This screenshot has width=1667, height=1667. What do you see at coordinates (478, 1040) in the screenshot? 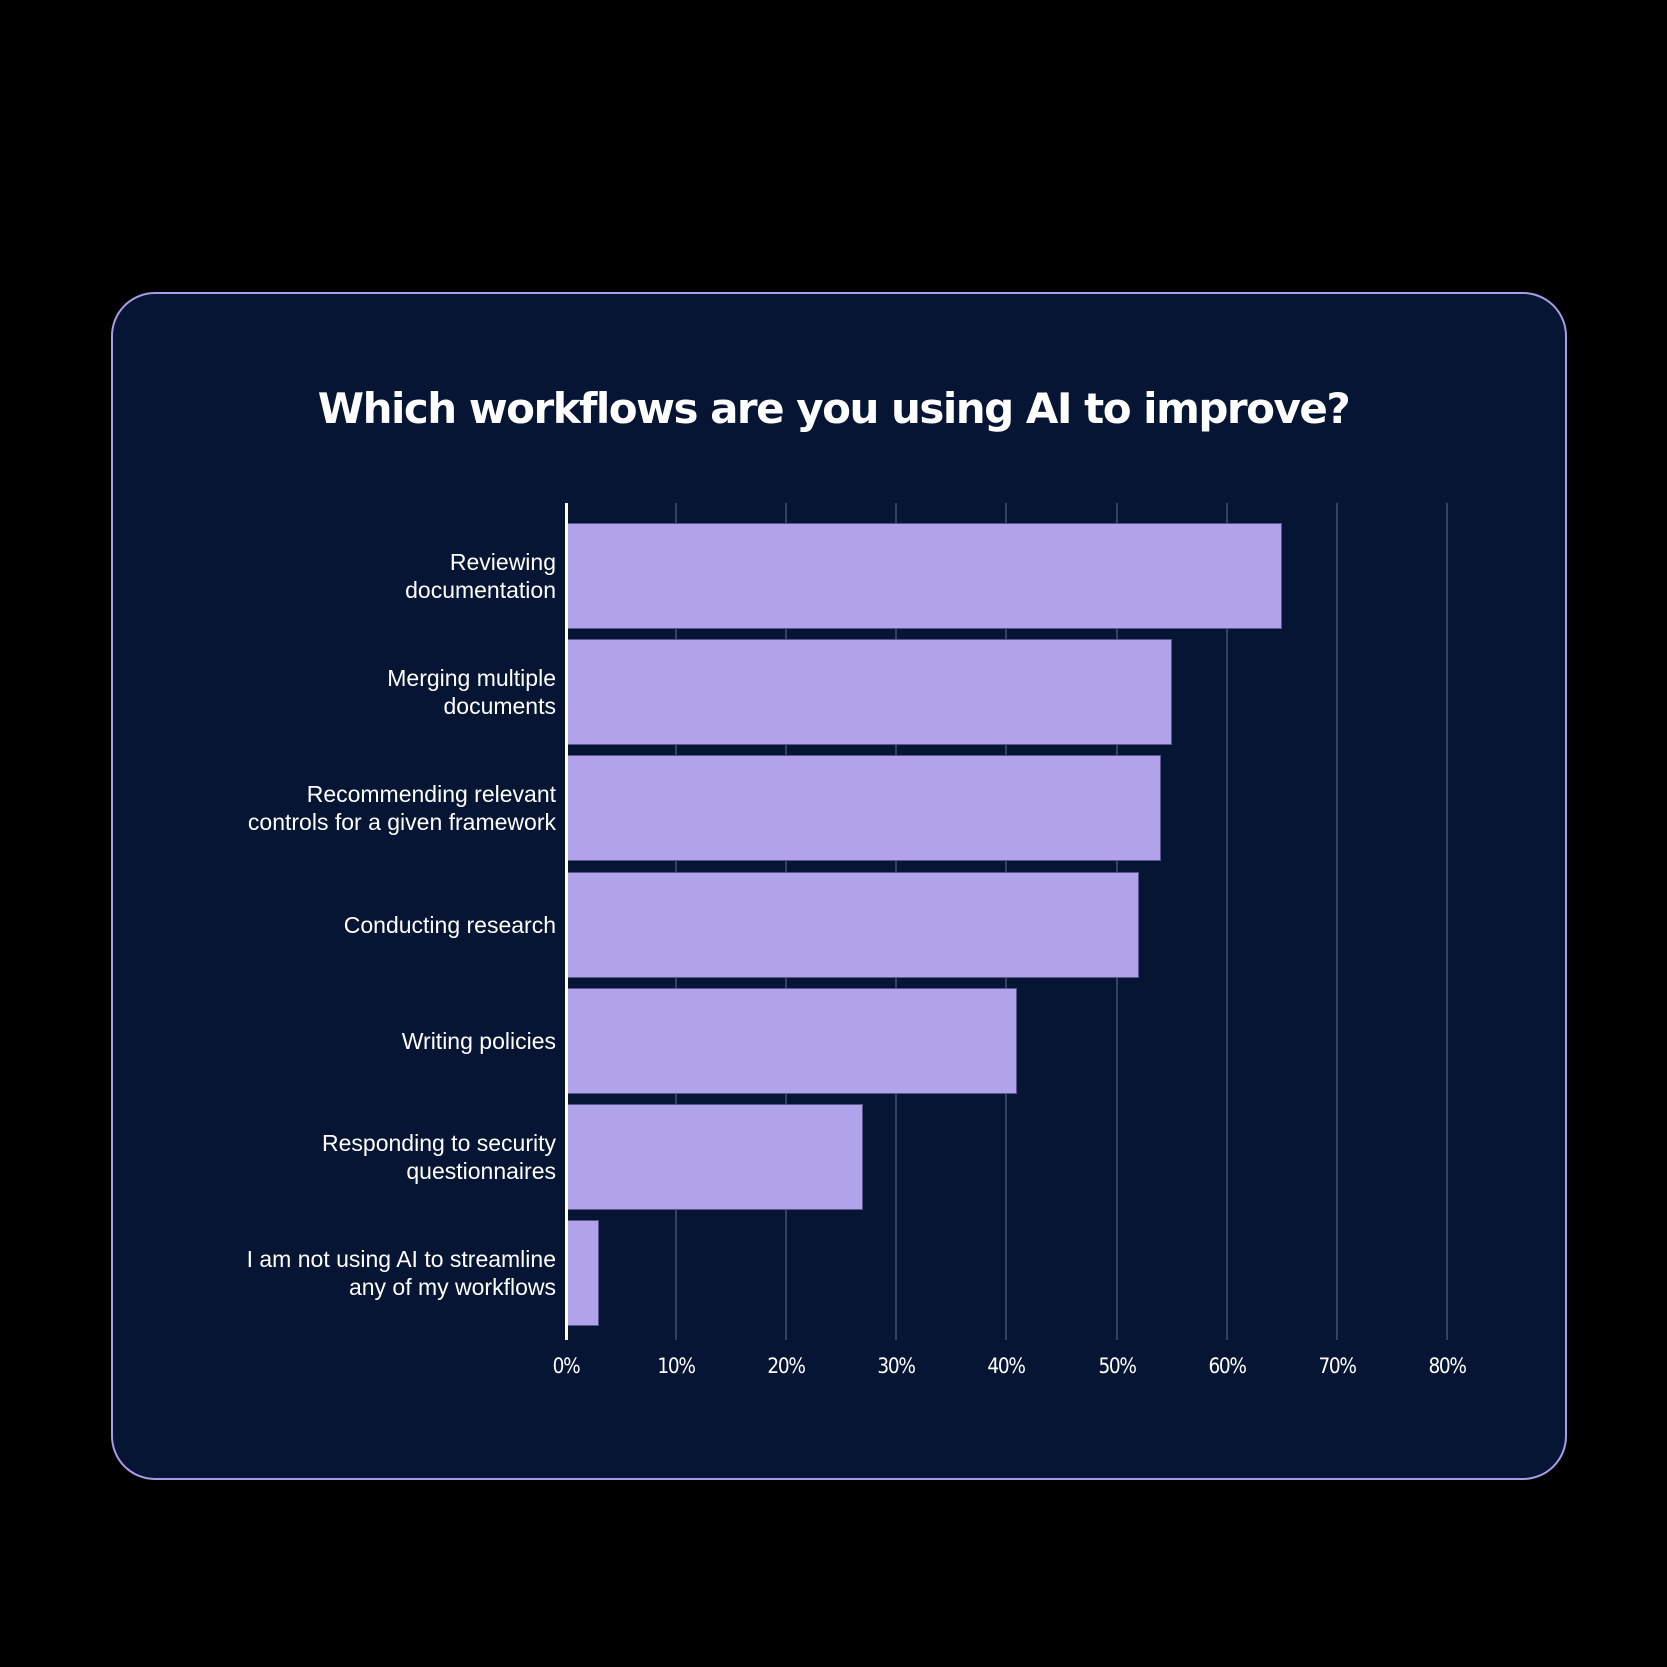
I see `category-label: Writing policies` at bounding box center [478, 1040].